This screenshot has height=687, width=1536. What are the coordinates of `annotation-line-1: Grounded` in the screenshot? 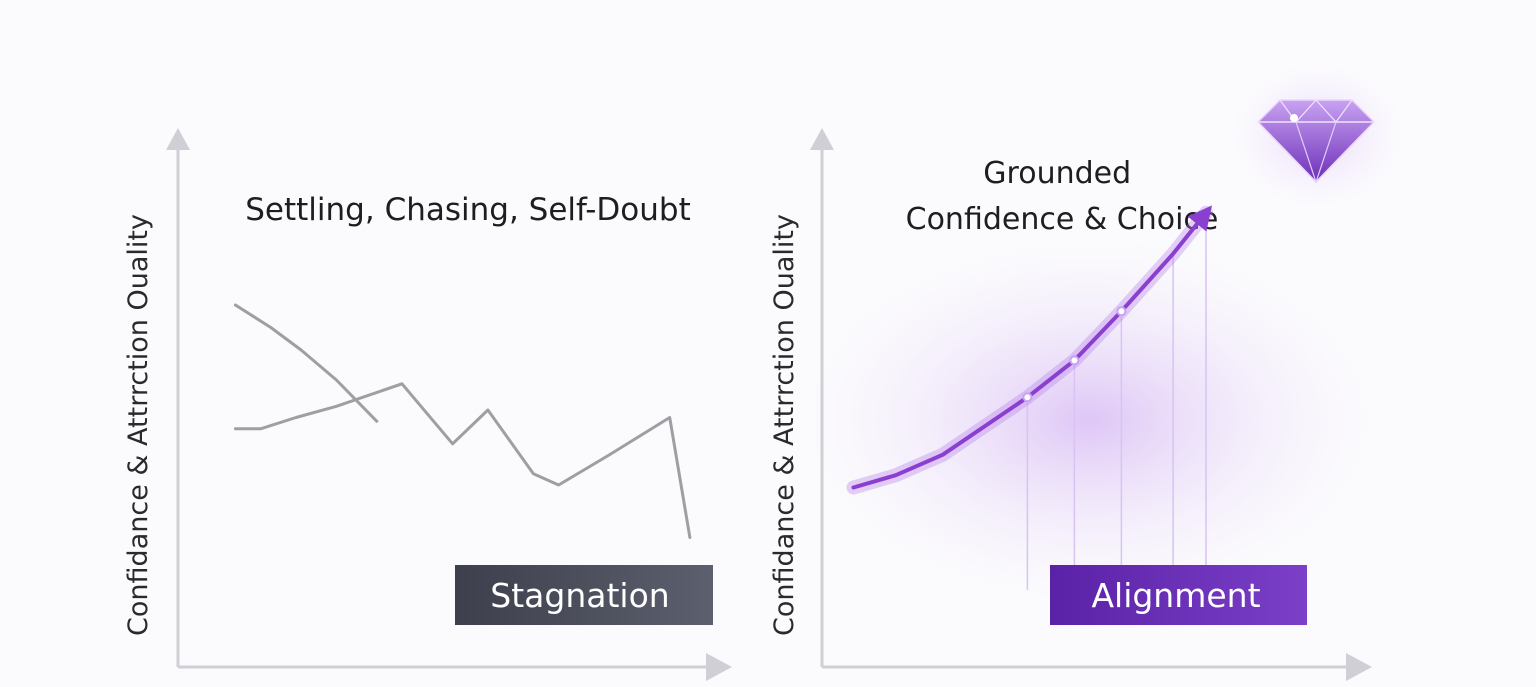 It's located at (1057, 173).